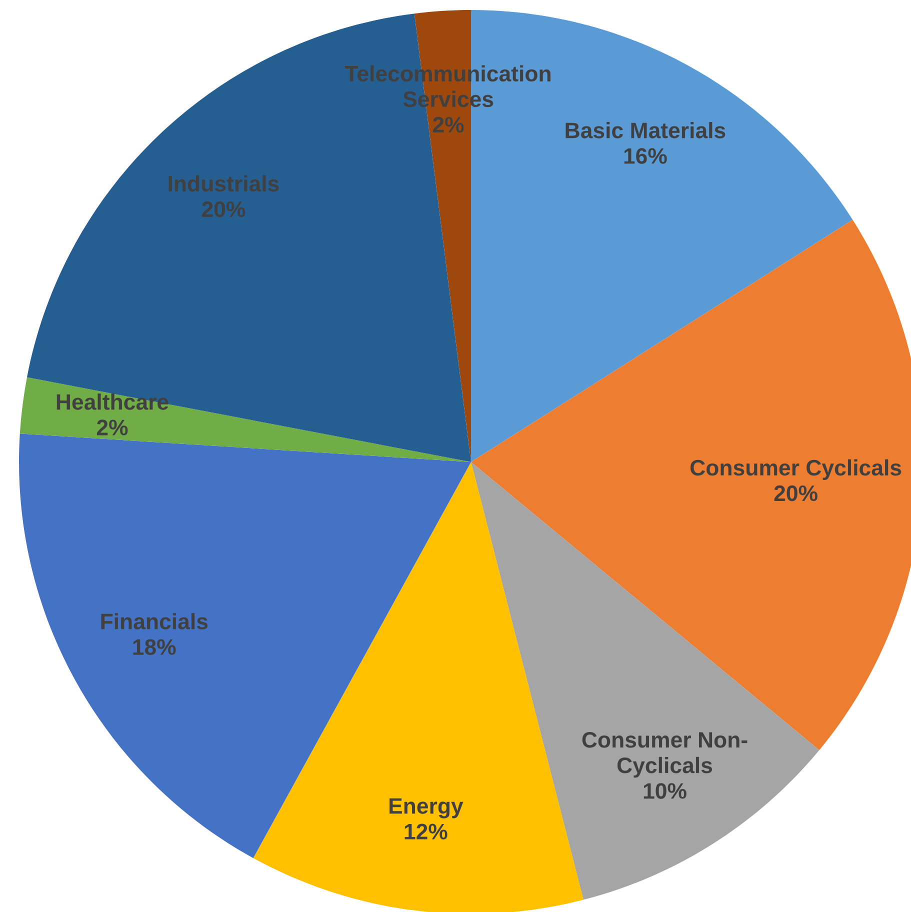  Describe the element at coordinates (646, 130) in the screenshot. I see `slice-label: Basic Materials` at that location.